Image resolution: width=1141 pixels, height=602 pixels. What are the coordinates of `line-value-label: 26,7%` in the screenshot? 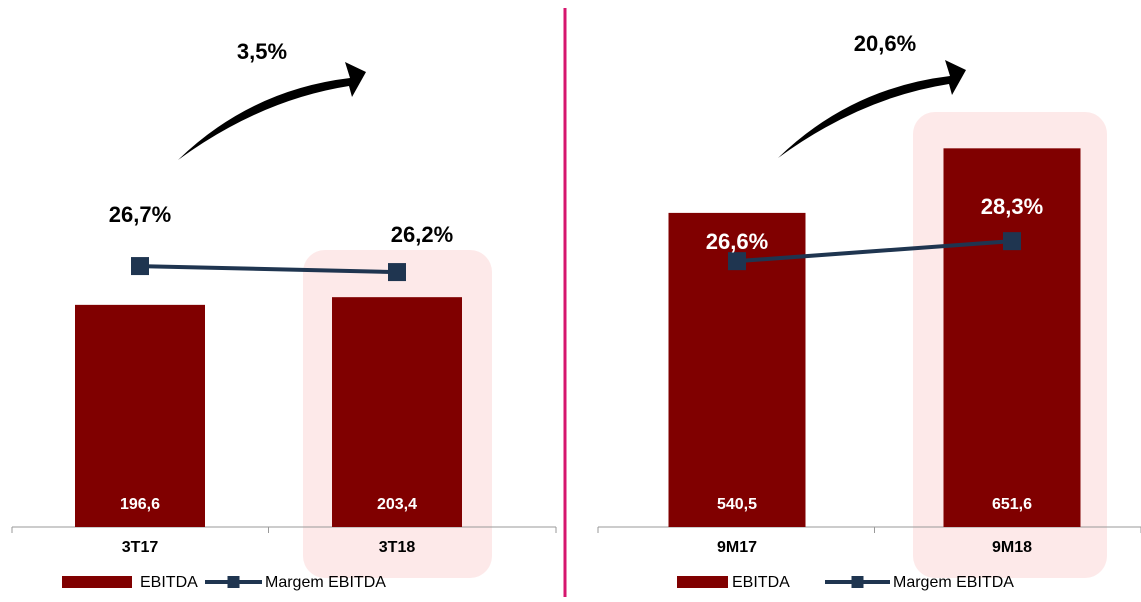 It's located at (140, 214).